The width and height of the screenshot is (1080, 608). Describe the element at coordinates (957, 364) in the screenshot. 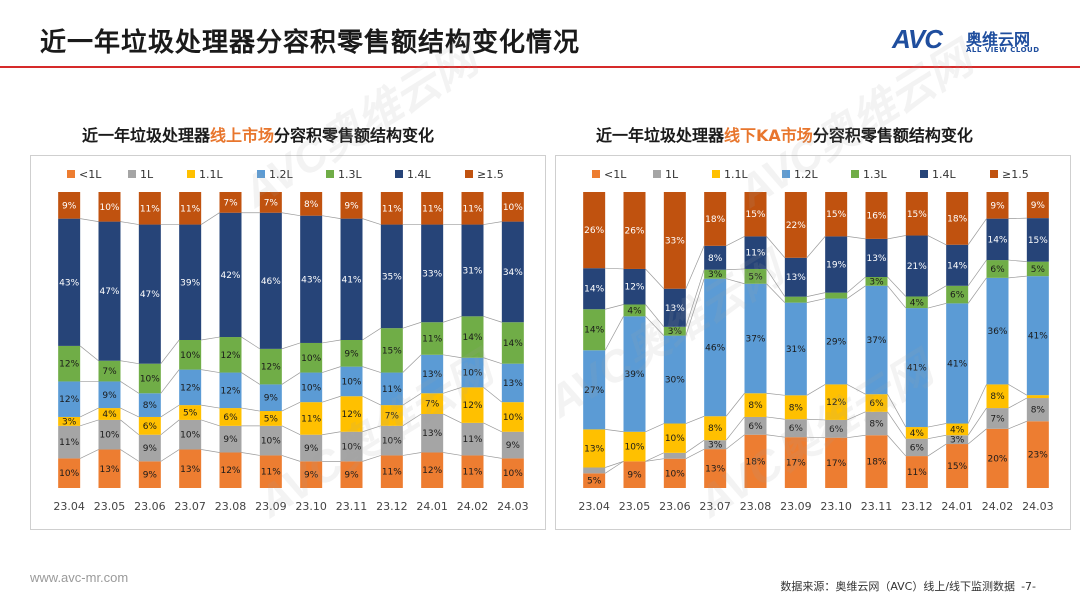

I see `data-label: 41%` at that location.